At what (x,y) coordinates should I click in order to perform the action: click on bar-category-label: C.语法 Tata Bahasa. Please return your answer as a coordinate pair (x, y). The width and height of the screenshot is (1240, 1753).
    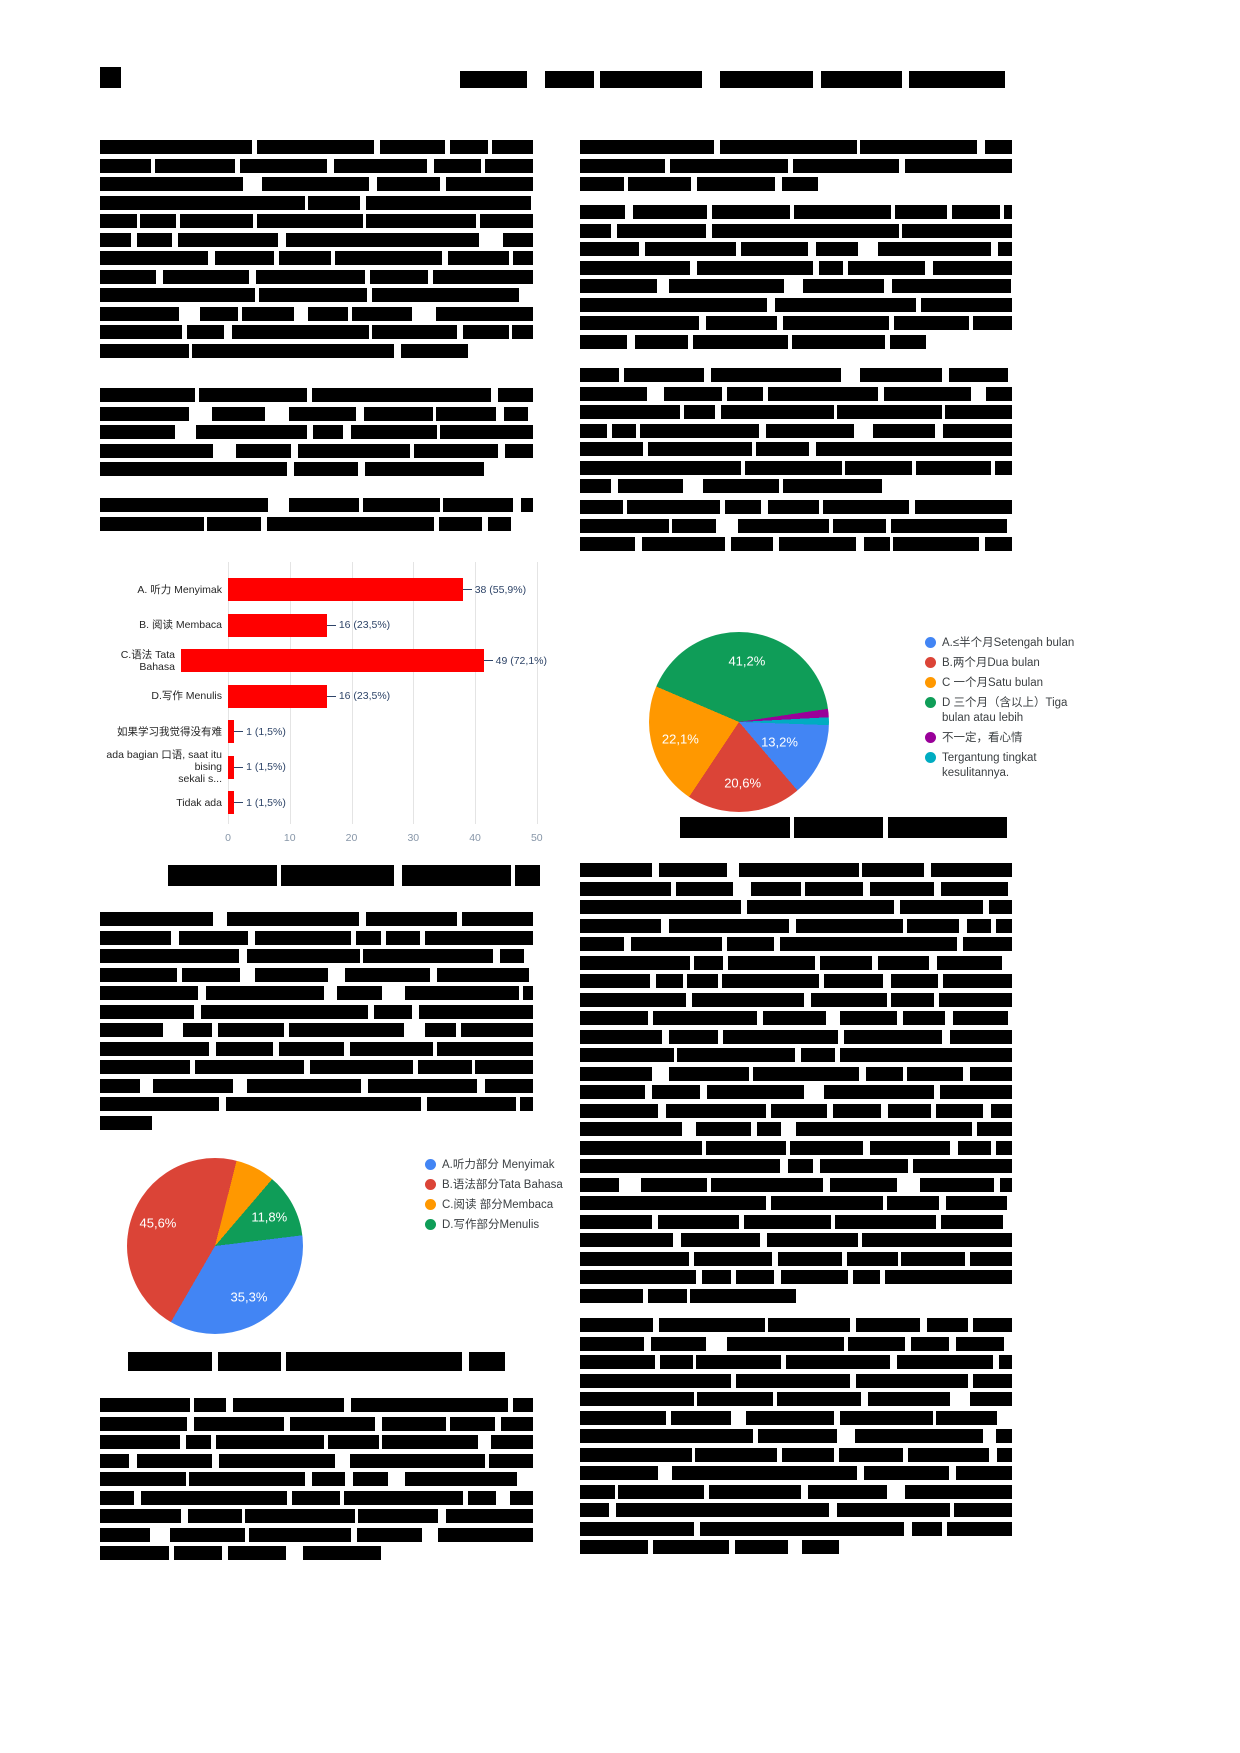
    Looking at the image, I should click on (147, 660).